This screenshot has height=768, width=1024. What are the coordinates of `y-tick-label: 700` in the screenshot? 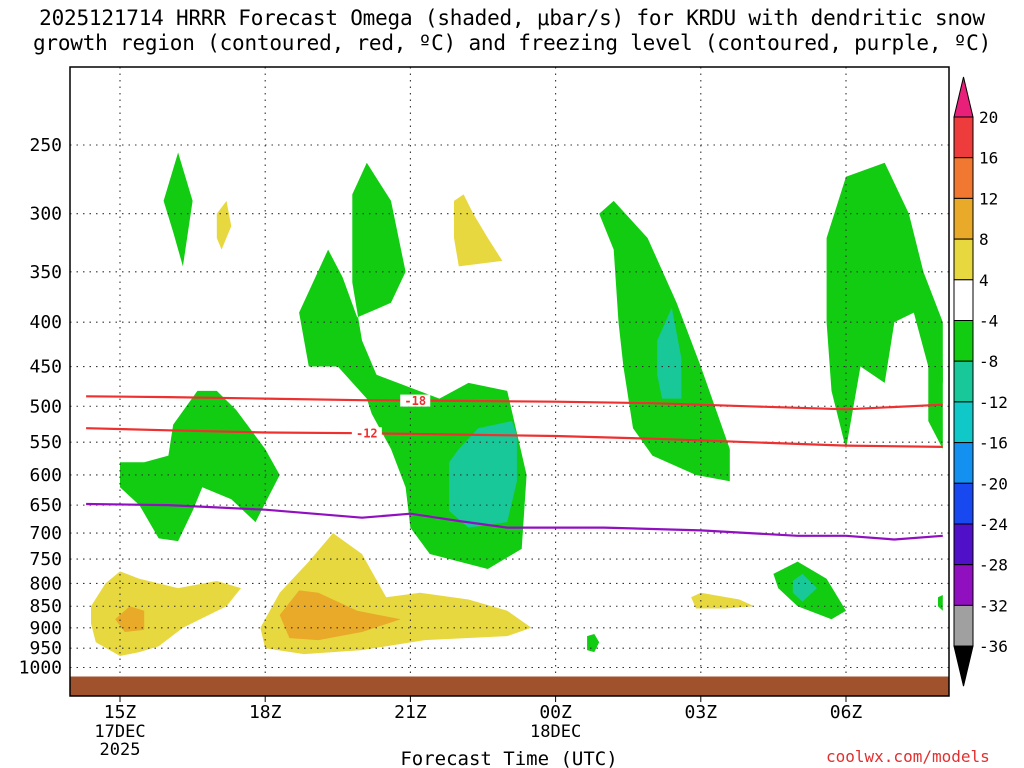 It's located at (45, 533).